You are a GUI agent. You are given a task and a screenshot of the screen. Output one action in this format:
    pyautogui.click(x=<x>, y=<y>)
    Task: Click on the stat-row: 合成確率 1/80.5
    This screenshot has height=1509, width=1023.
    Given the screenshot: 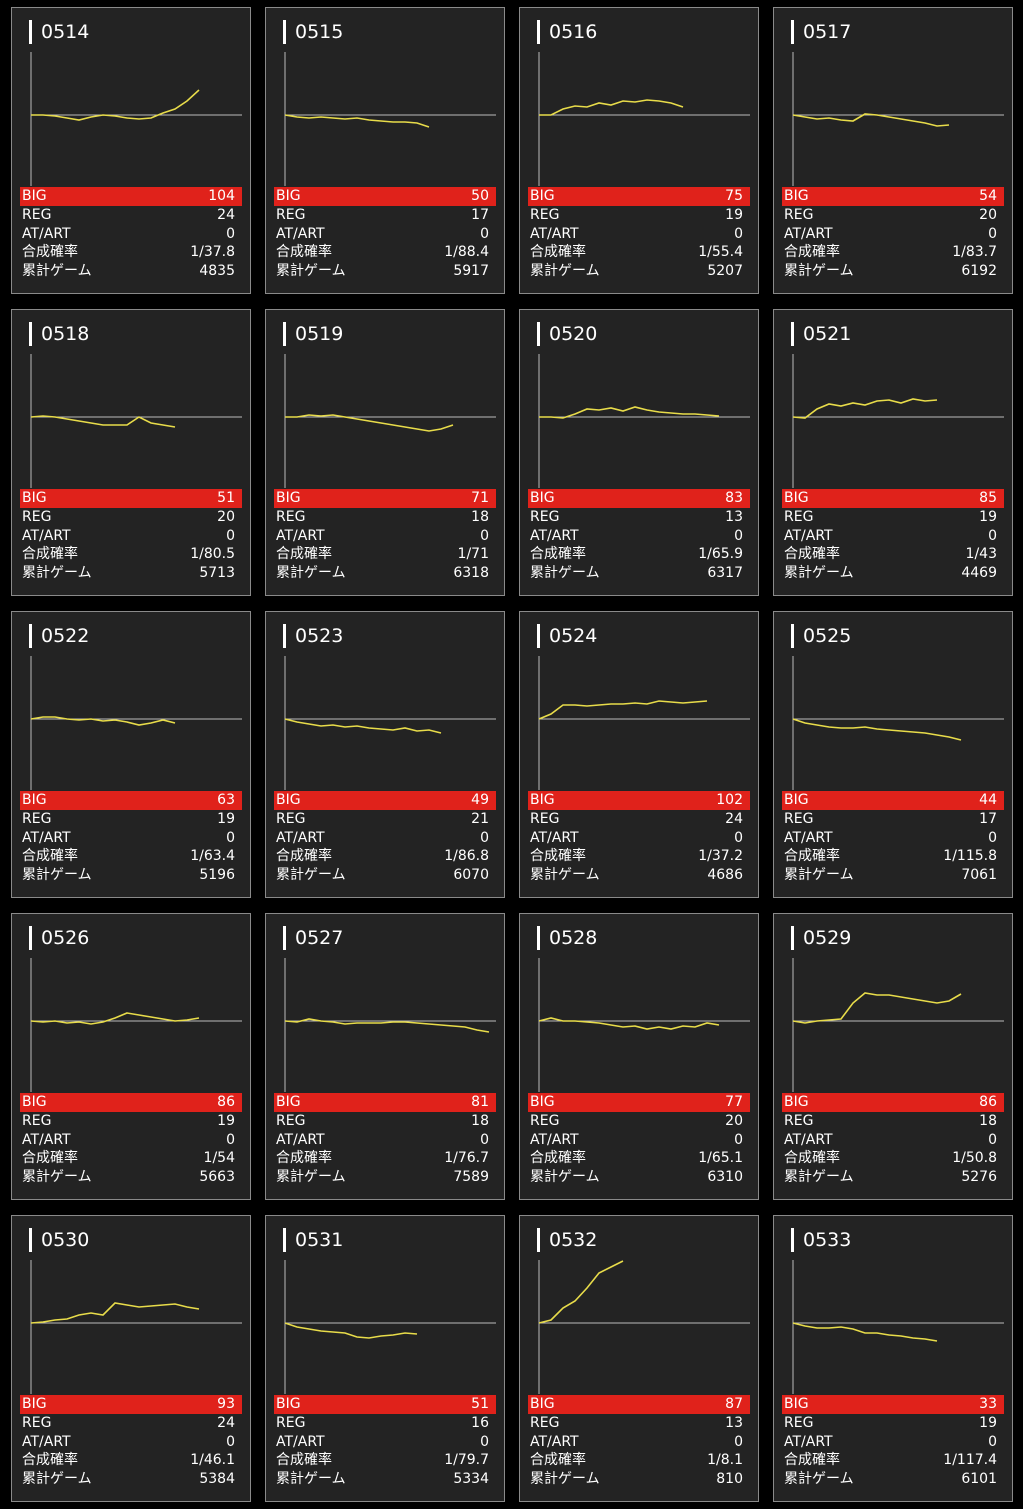 What is the action you would take?
    pyautogui.click(x=131, y=554)
    